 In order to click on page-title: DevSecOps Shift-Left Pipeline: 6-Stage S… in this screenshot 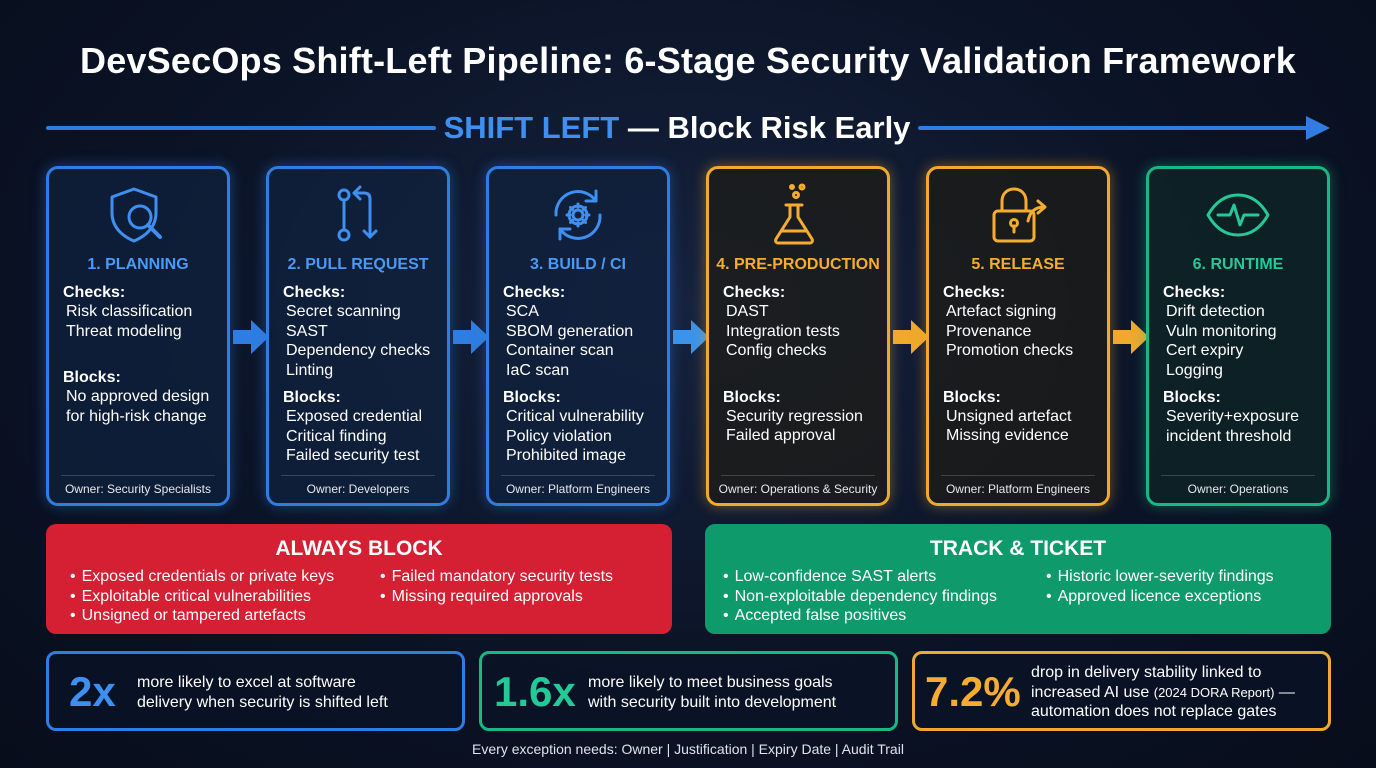, I will do `click(688, 60)`.